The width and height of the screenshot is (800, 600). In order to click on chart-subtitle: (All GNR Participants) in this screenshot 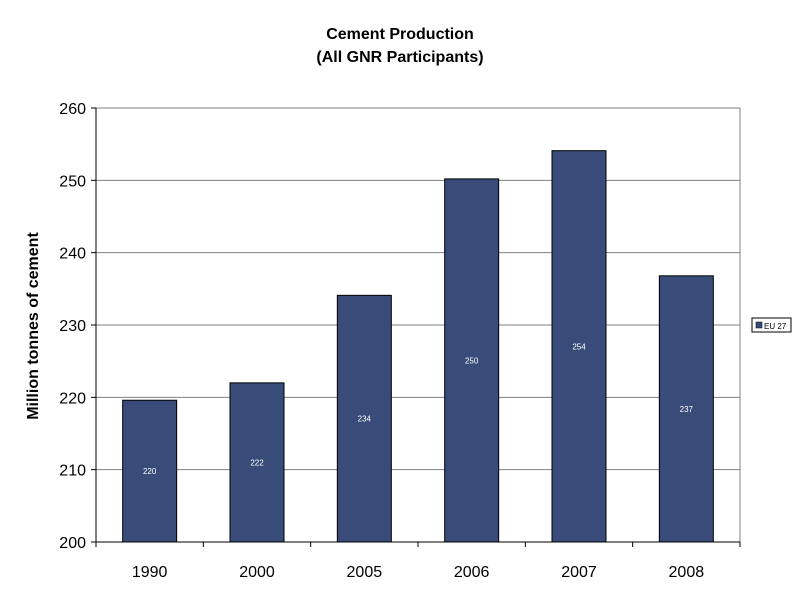, I will do `click(399, 57)`.